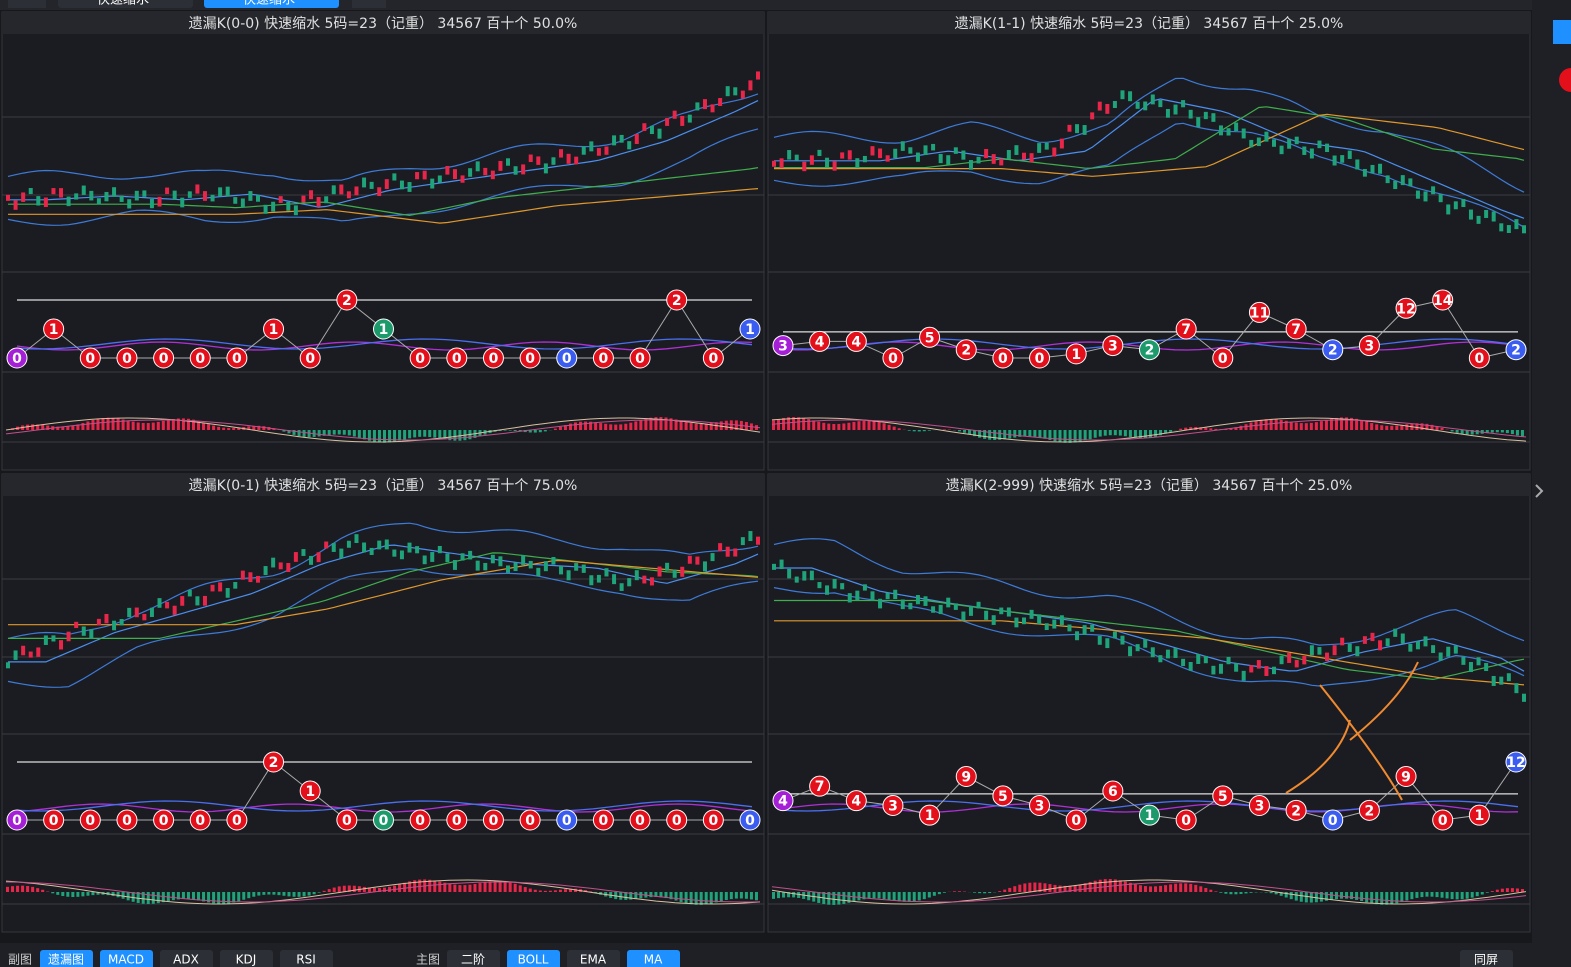 This screenshot has height=967, width=1571. I want to click on ma-green, so click(1149, 137).